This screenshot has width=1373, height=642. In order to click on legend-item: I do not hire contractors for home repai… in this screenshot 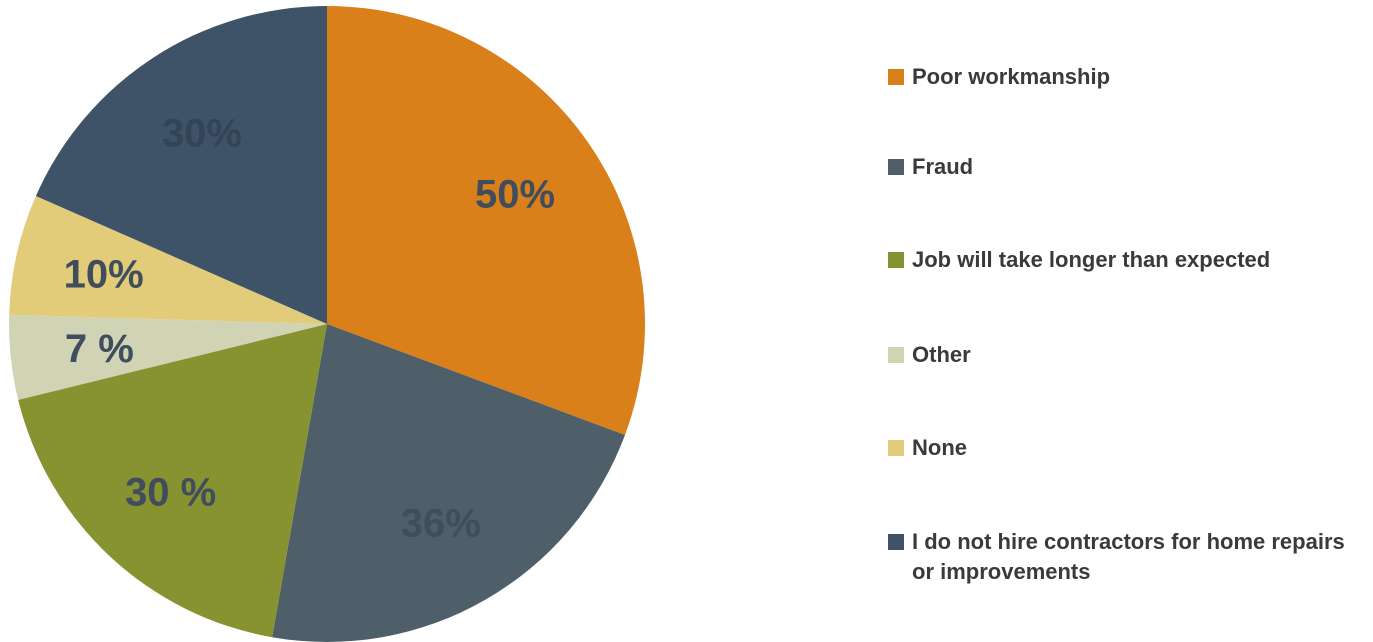, I will do `click(1120, 557)`.